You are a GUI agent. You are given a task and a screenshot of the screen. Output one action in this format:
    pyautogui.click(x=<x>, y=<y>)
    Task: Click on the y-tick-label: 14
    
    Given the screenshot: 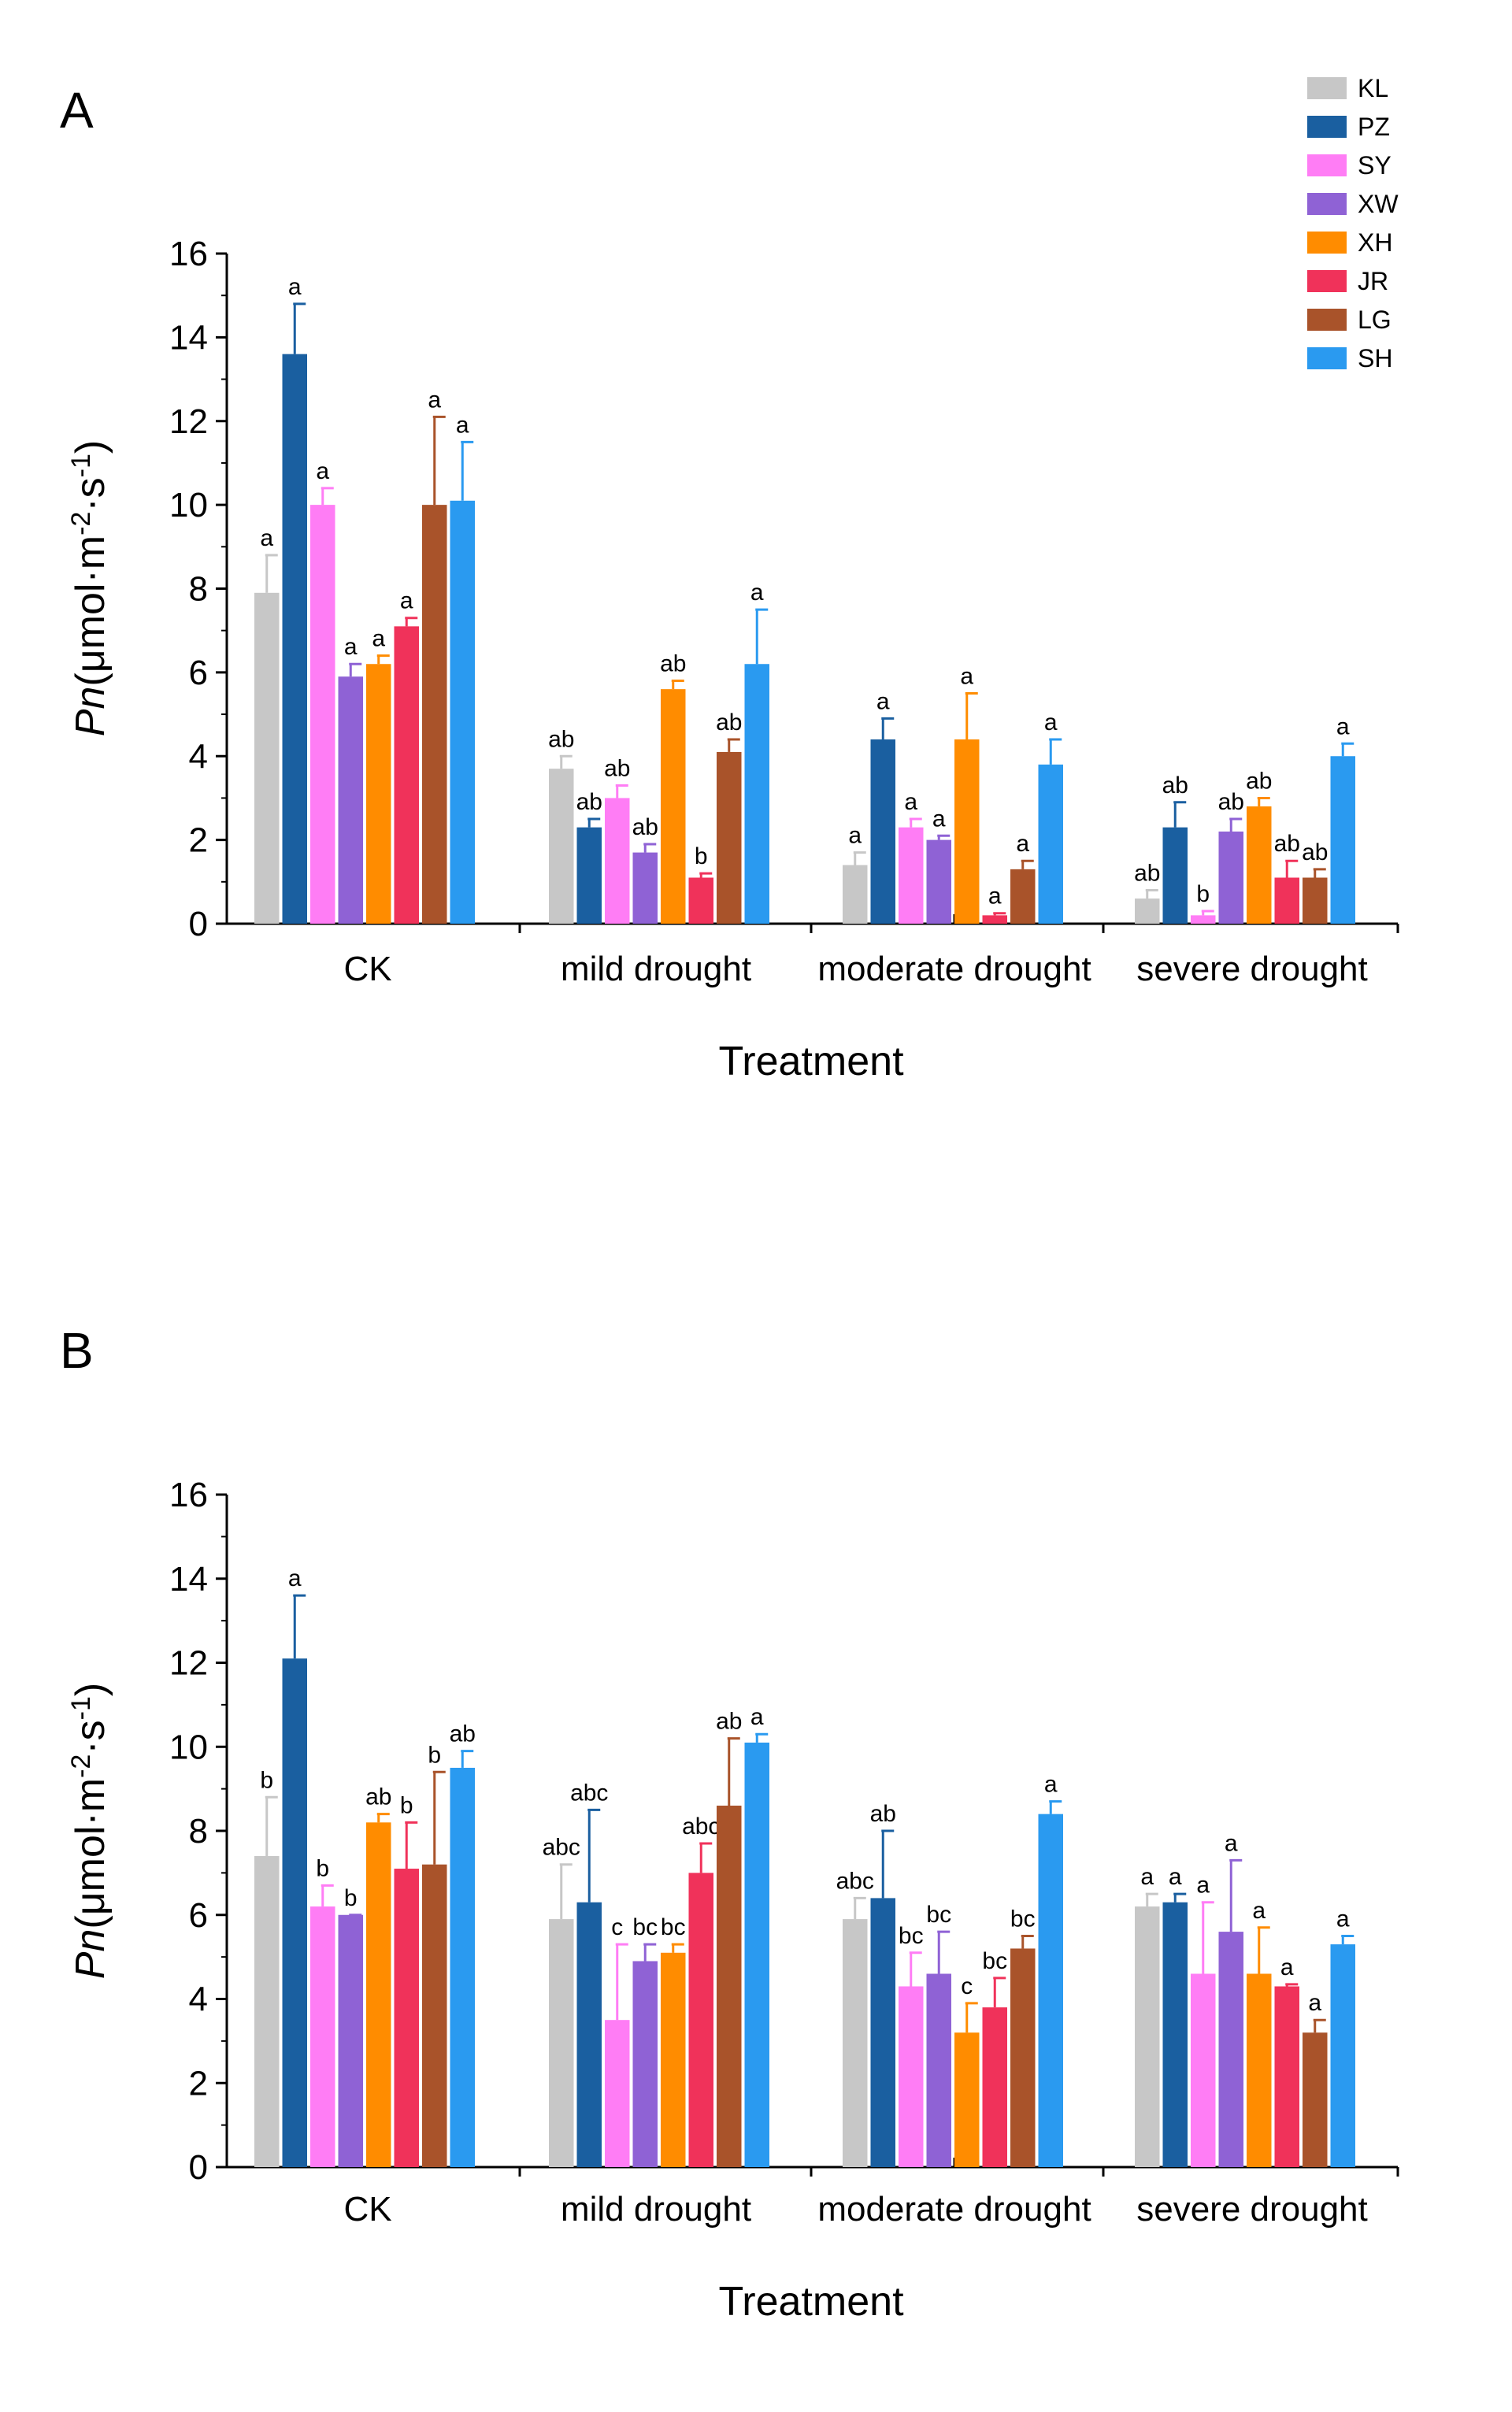 What is the action you would take?
    pyautogui.click(x=188, y=1579)
    